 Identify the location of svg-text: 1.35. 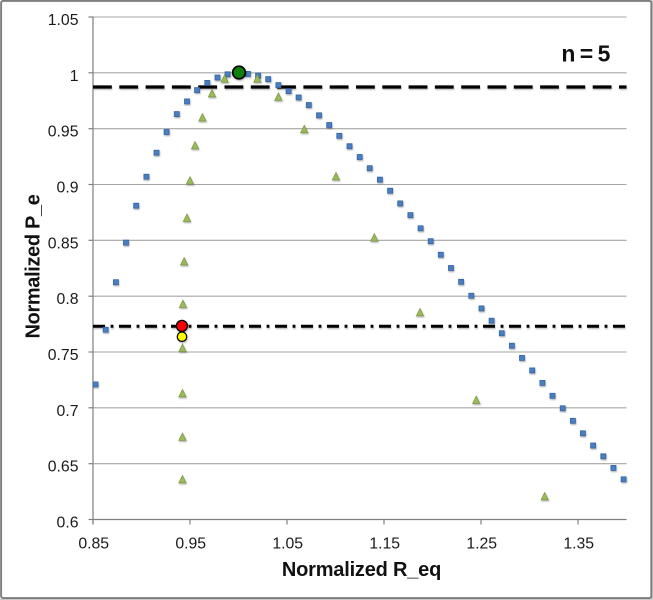
(578, 544).